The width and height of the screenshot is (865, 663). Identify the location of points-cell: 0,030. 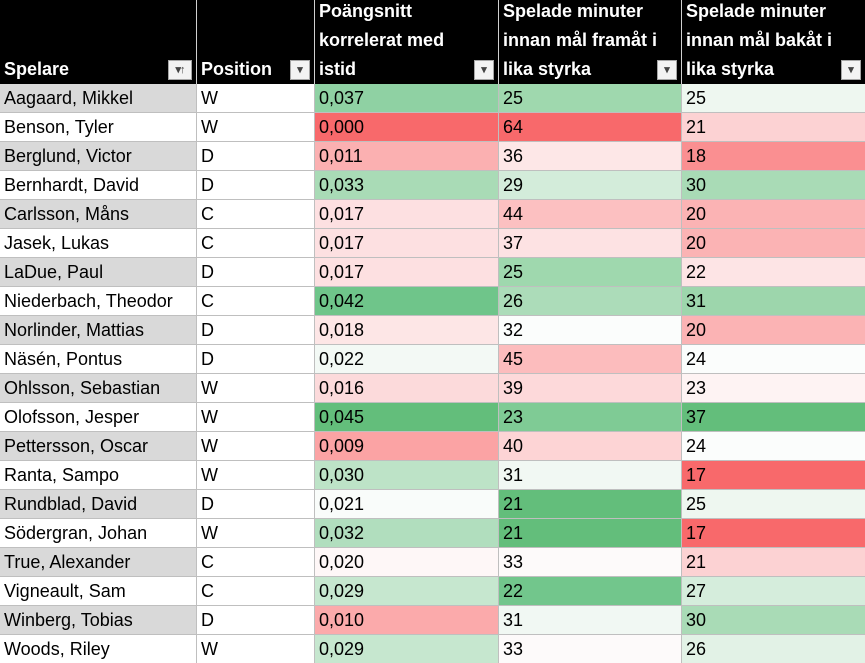
(407, 475).